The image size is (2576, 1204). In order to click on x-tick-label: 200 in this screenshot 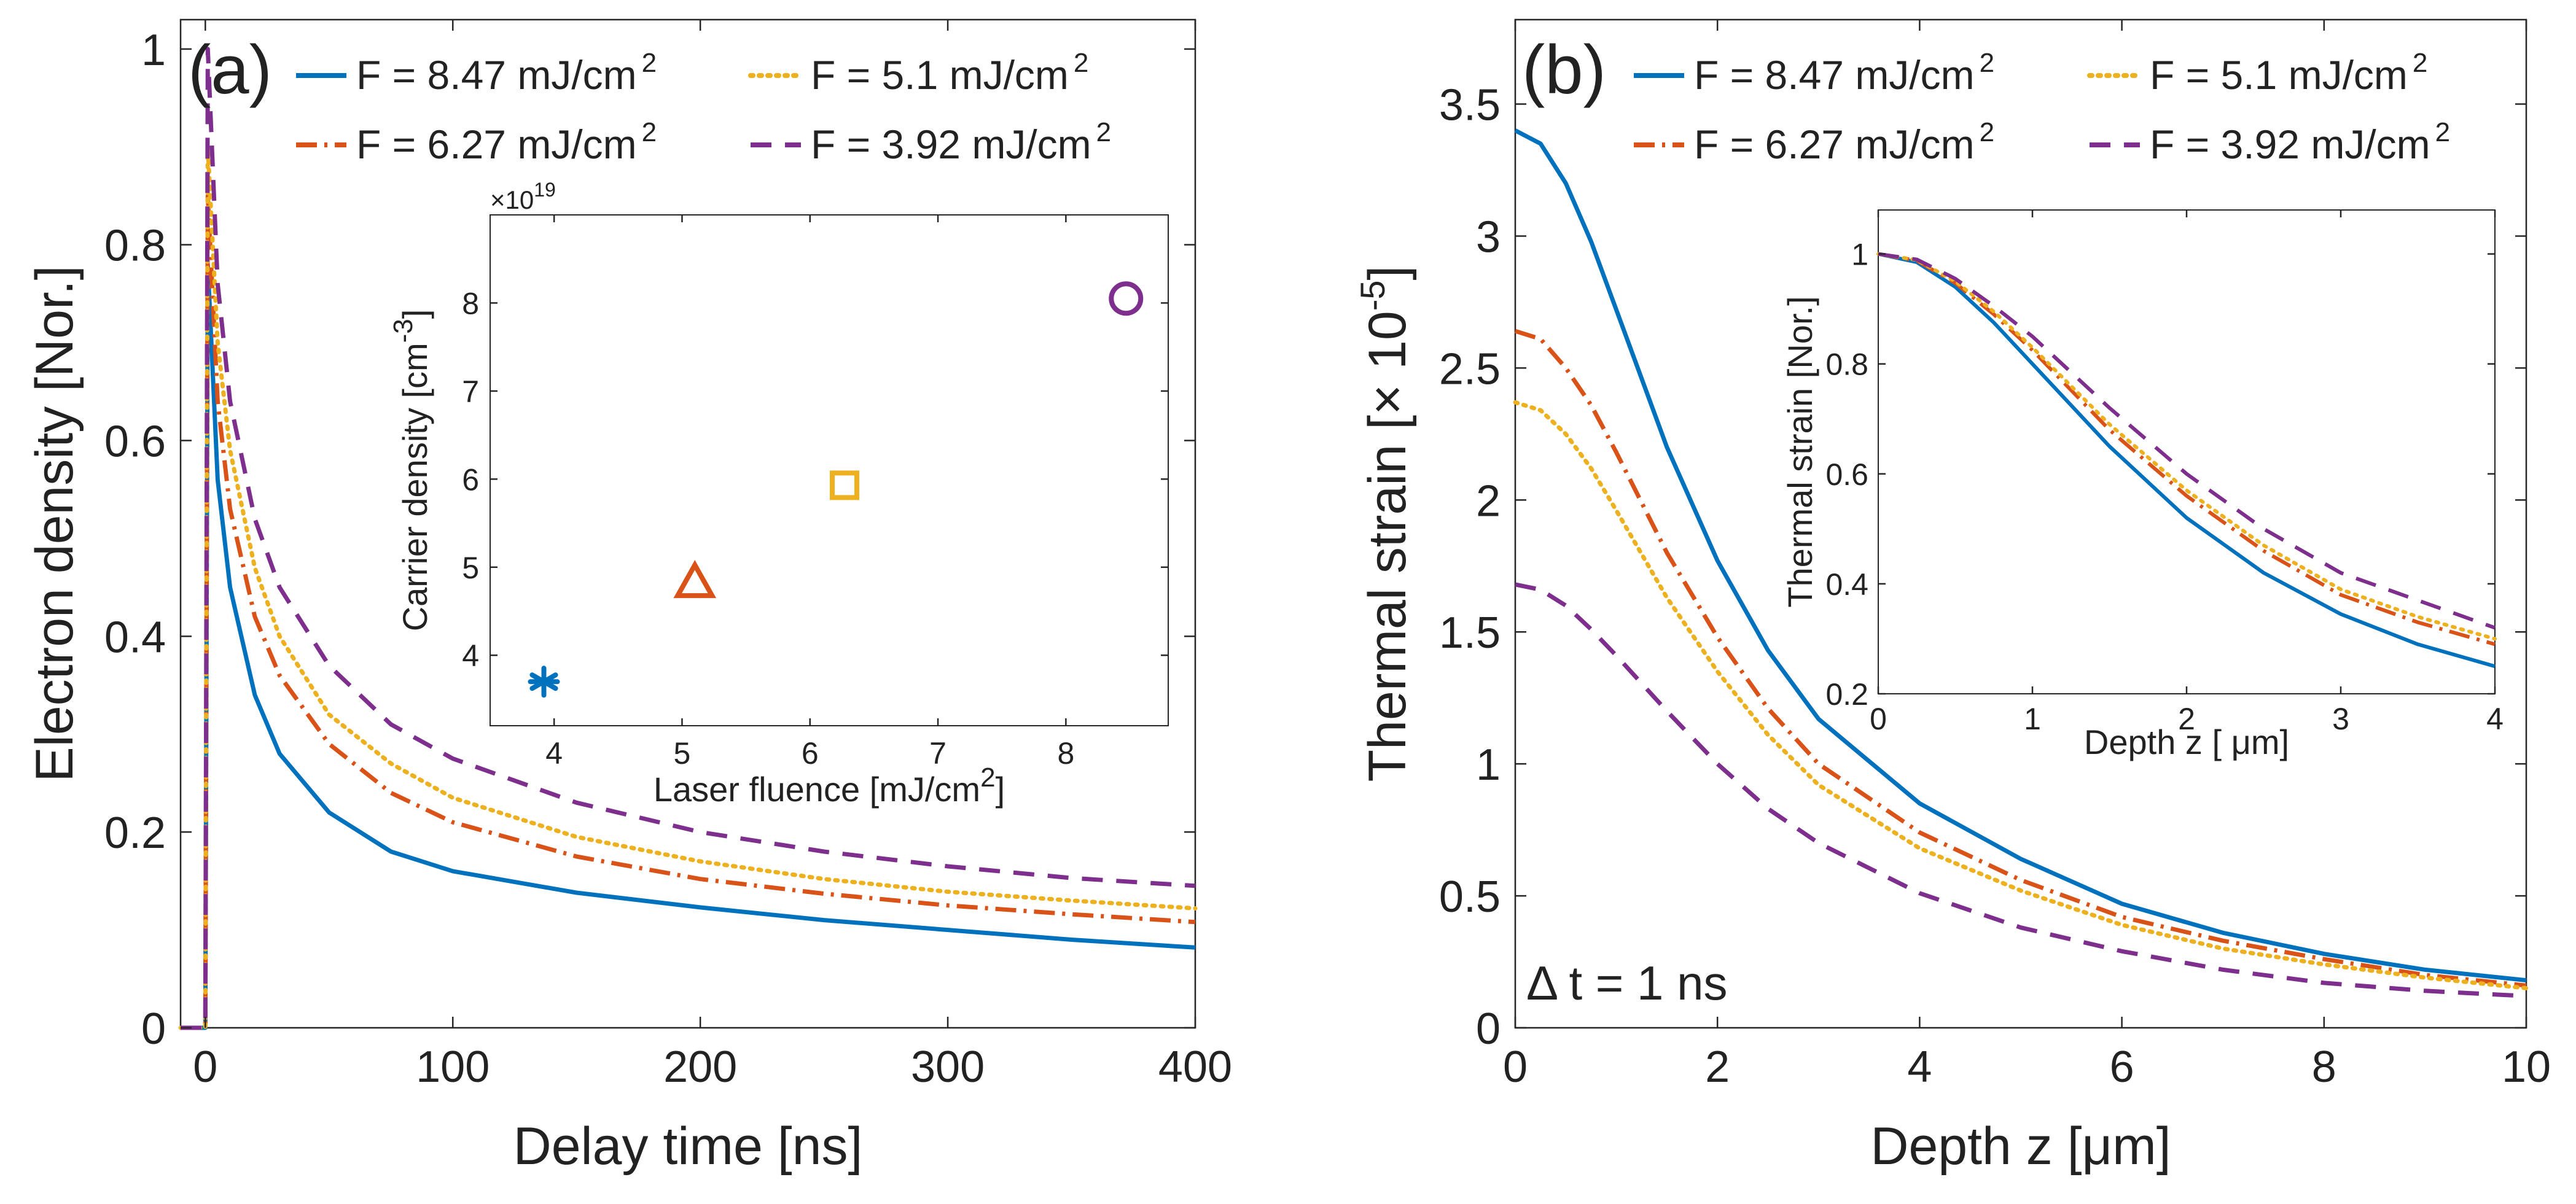, I will do `click(700, 1067)`.